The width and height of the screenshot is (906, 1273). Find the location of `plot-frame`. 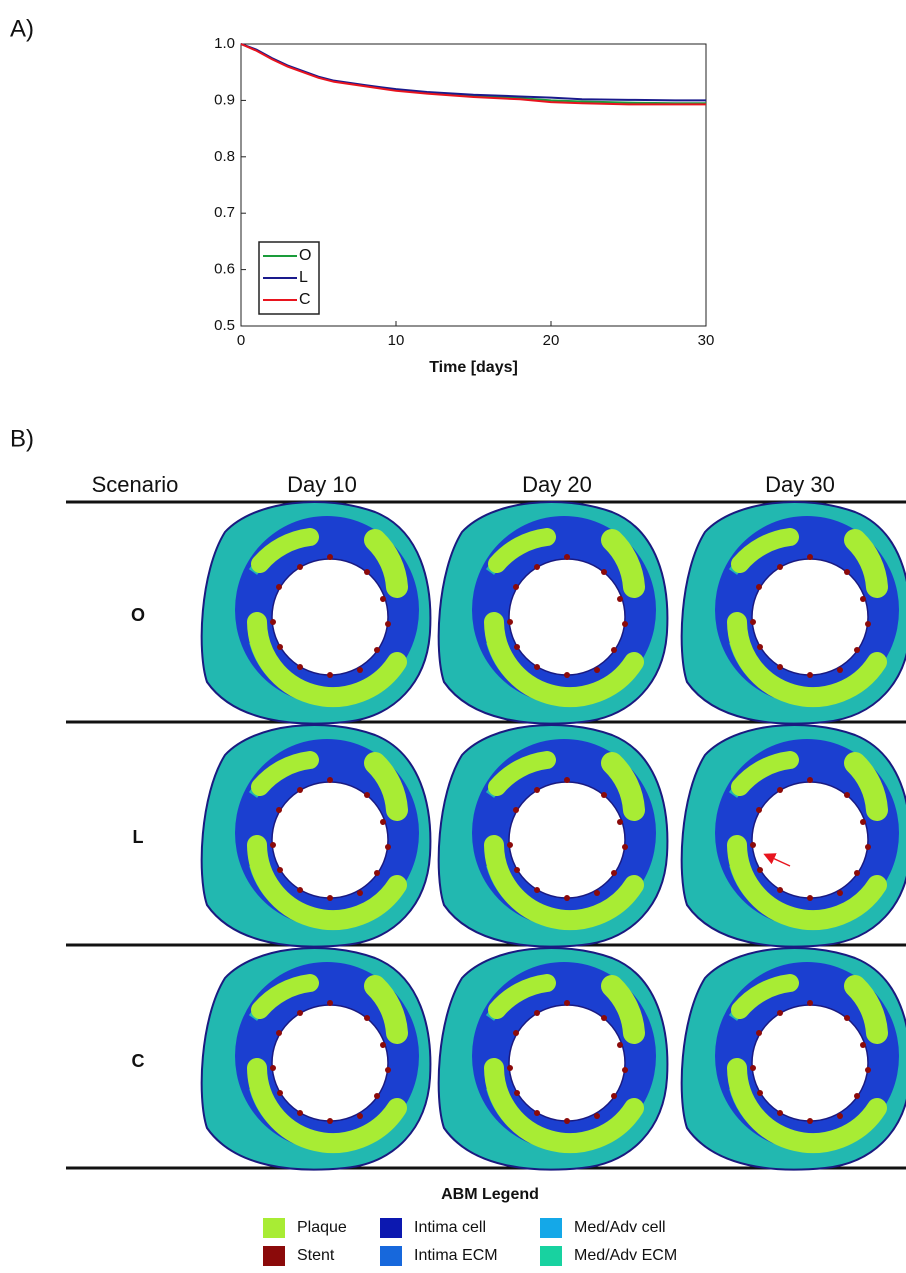

plot-frame is located at coordinates (473, 185).